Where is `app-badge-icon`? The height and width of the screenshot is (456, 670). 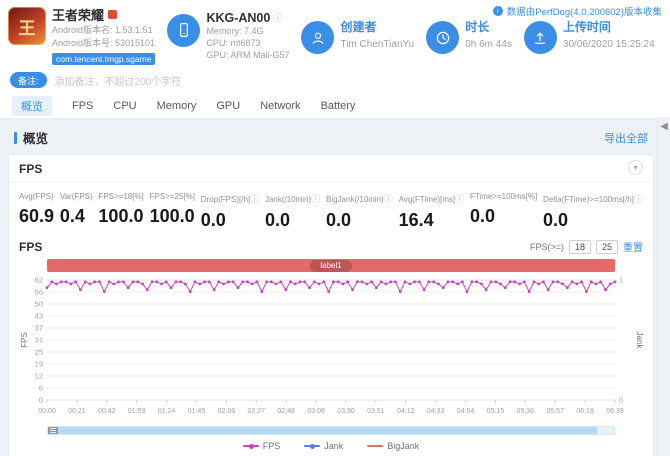
app-badge-icon is located at coordinates (113, 15).